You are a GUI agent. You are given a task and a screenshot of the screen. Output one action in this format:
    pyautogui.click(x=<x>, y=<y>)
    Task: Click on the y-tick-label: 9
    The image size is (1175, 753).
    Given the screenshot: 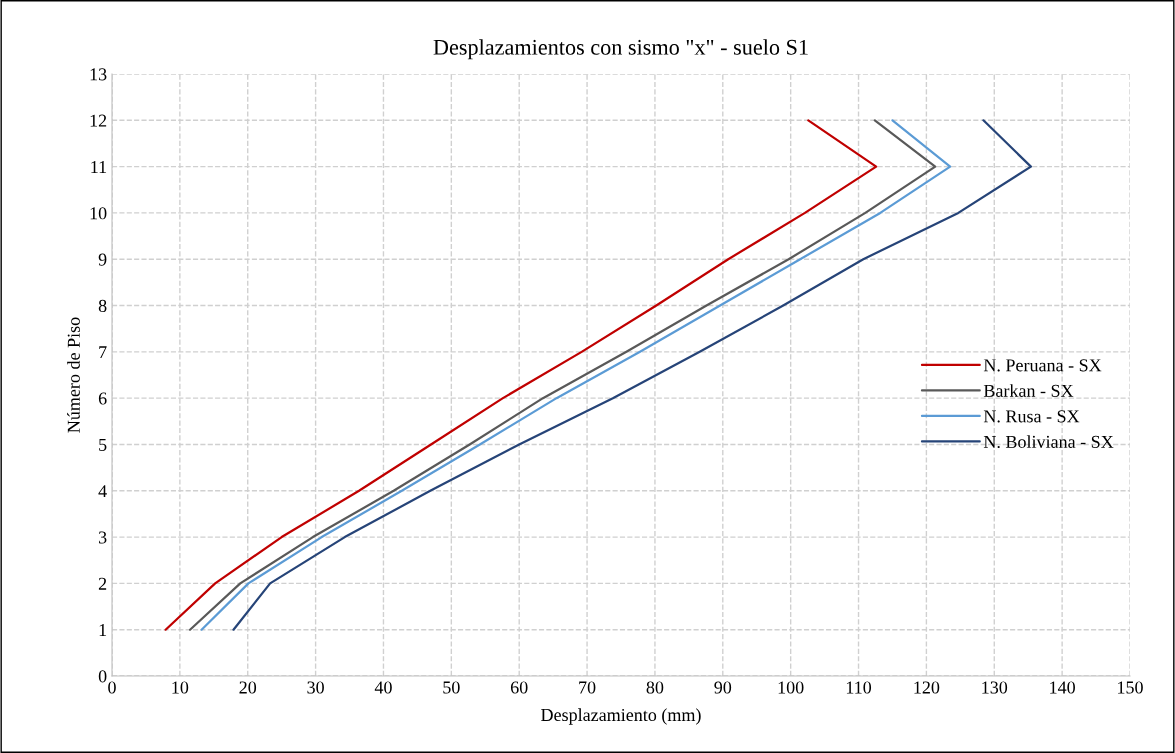 What is the action you would take?
    pyautogui.click(x=102, y=259)
    